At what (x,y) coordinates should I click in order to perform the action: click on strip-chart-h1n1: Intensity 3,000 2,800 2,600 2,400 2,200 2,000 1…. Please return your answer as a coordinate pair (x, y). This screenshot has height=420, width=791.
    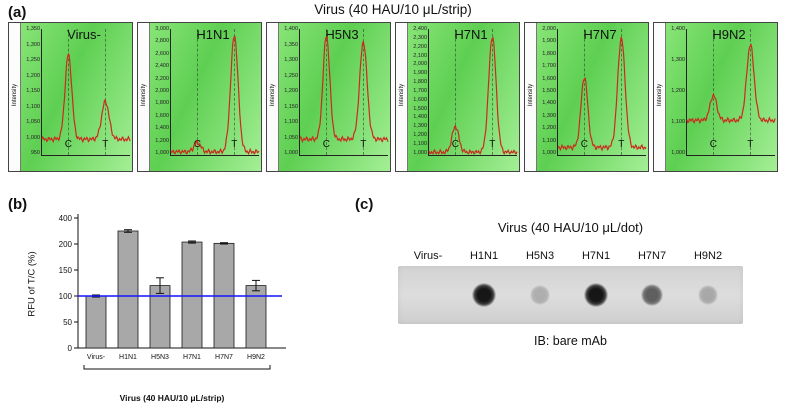
    Looking at the image, I should click on (199, 97).